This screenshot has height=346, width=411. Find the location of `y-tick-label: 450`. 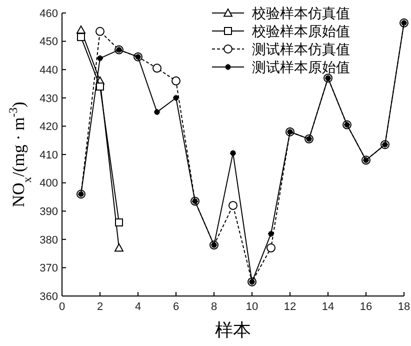

y-tick-label: 450 is located at coordinates (49, 42).